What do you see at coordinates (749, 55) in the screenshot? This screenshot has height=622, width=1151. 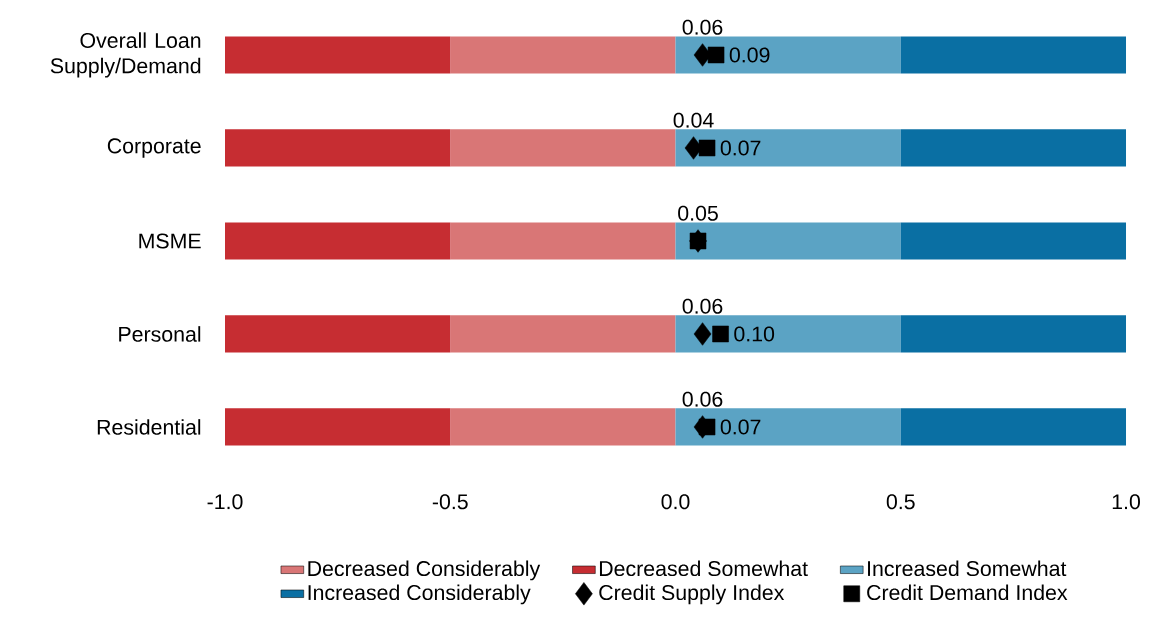 I see `data-label: 0.09` at bounding box center [749, 55].